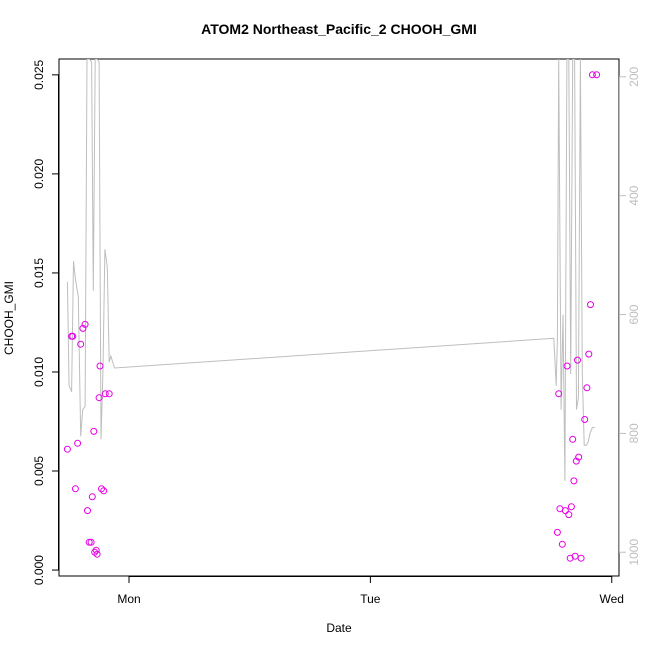 Image resolution: width=650 pixels, height=655 pixels. What do you see at coordinates (370, 591) in the screenshot?
I see `x-axis: Mon Tue Wed` at bounding box center [370, 591].